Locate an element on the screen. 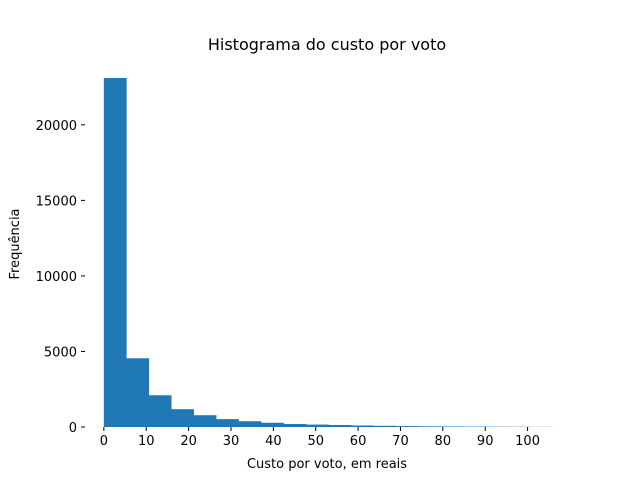 This screenshot has width=640, height=480. y-axis: 0 5000 10000 15000 20000 is located at coordinates (60, 277).